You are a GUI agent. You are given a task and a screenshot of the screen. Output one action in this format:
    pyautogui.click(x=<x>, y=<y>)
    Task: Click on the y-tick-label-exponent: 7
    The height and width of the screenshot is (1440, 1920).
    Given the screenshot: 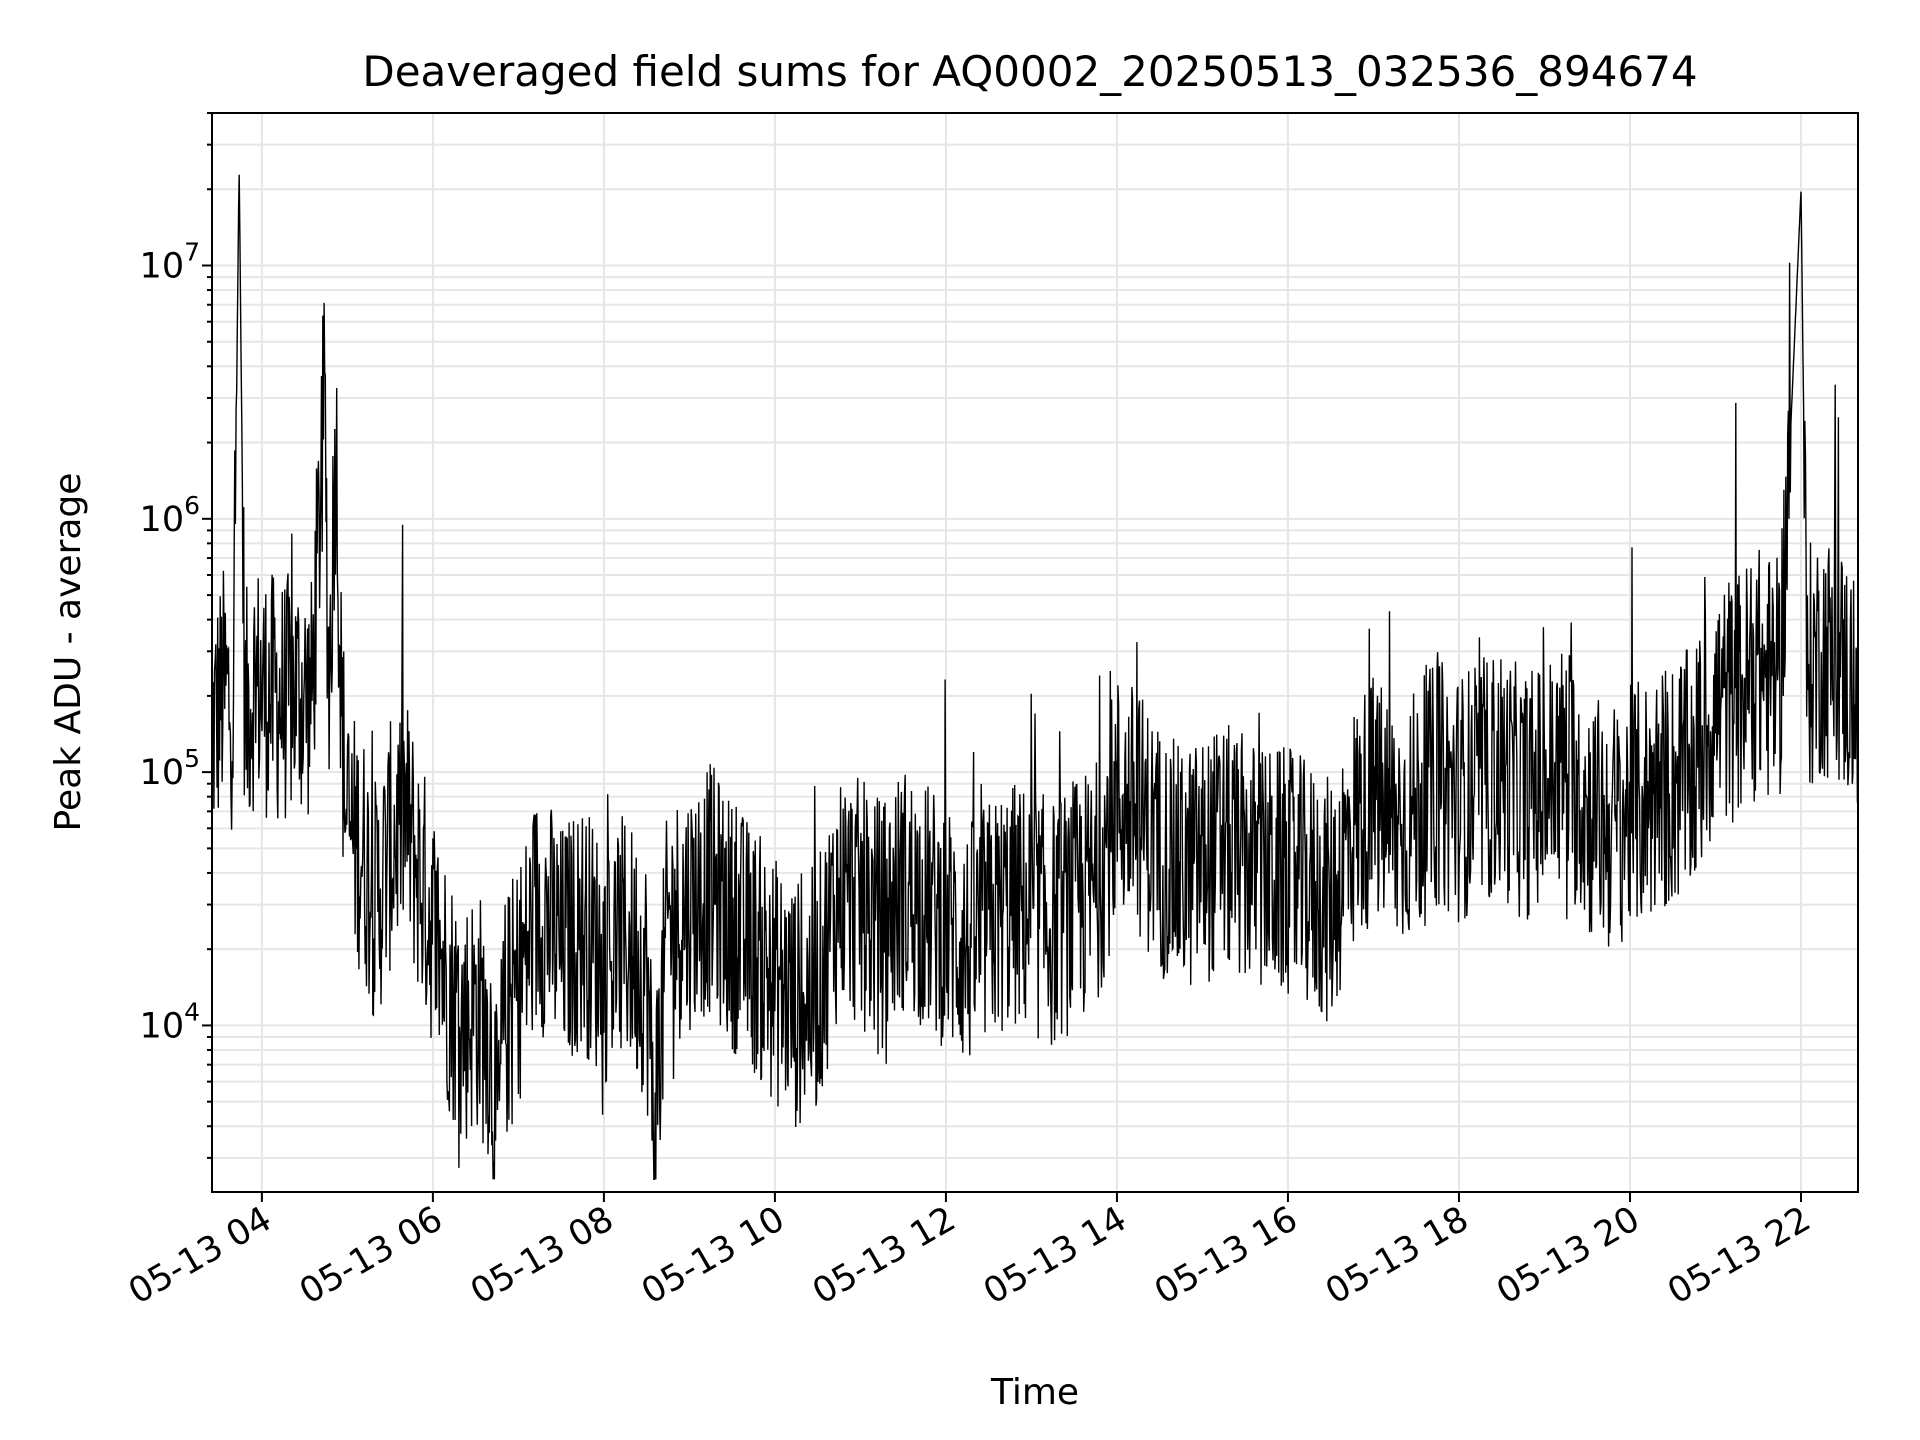 What is the action you would take?
    pyautogui.click(x=192, y=252)
    